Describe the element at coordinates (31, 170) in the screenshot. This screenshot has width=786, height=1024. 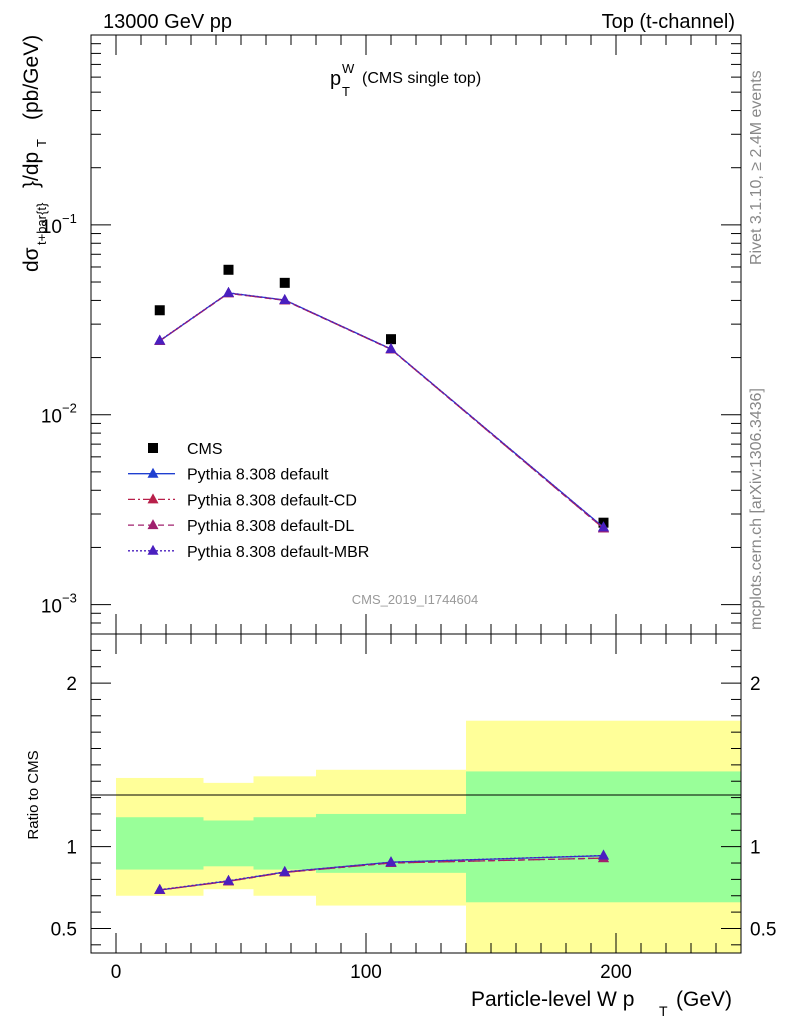
I see `ylabel-mid: }/dp` at that location.